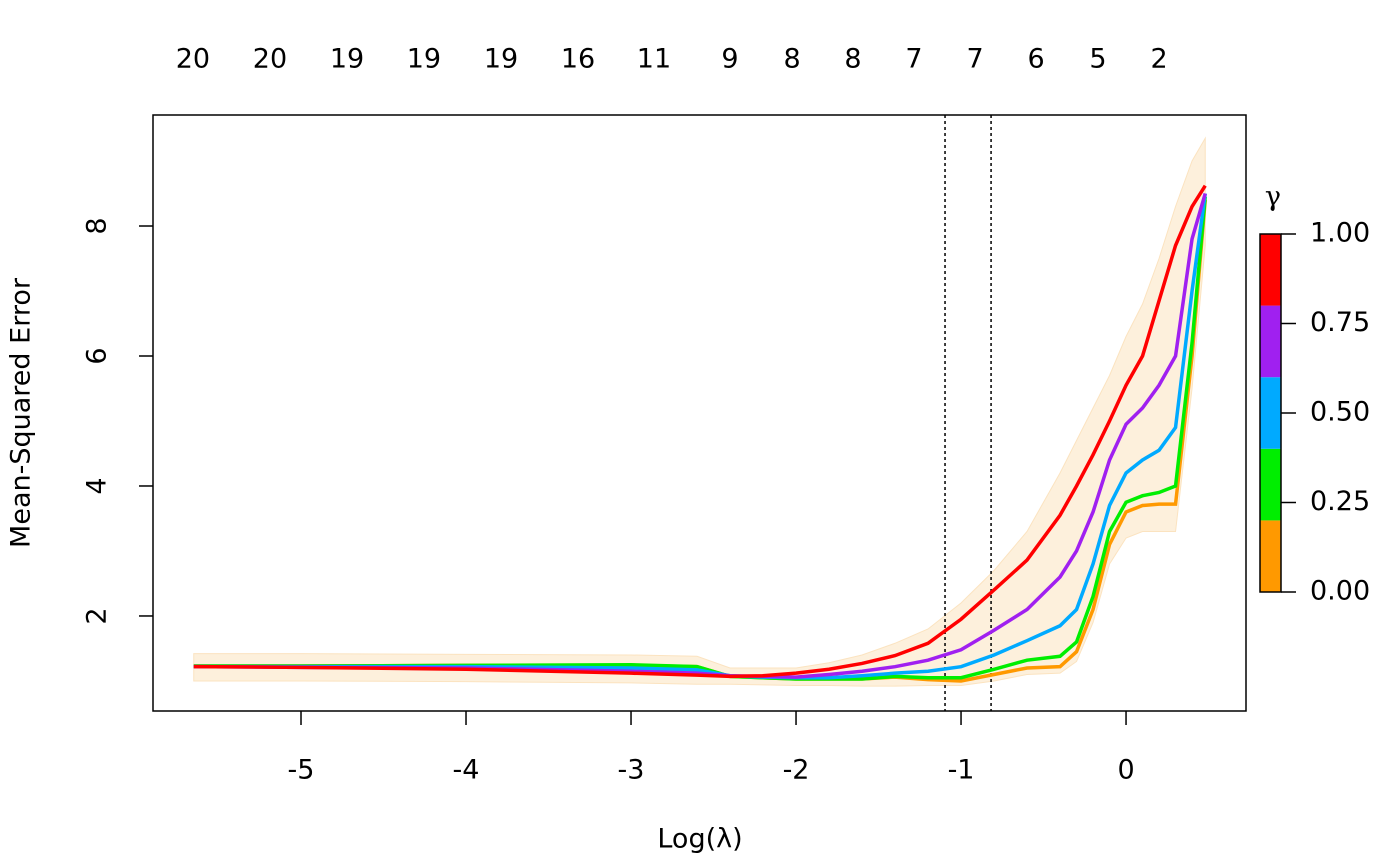 The image size is (1400, 865). What do you see at coordinates (301, 770) in the screenshot?
I see `x-tick-label: -5` at bounding box center [301, 770].